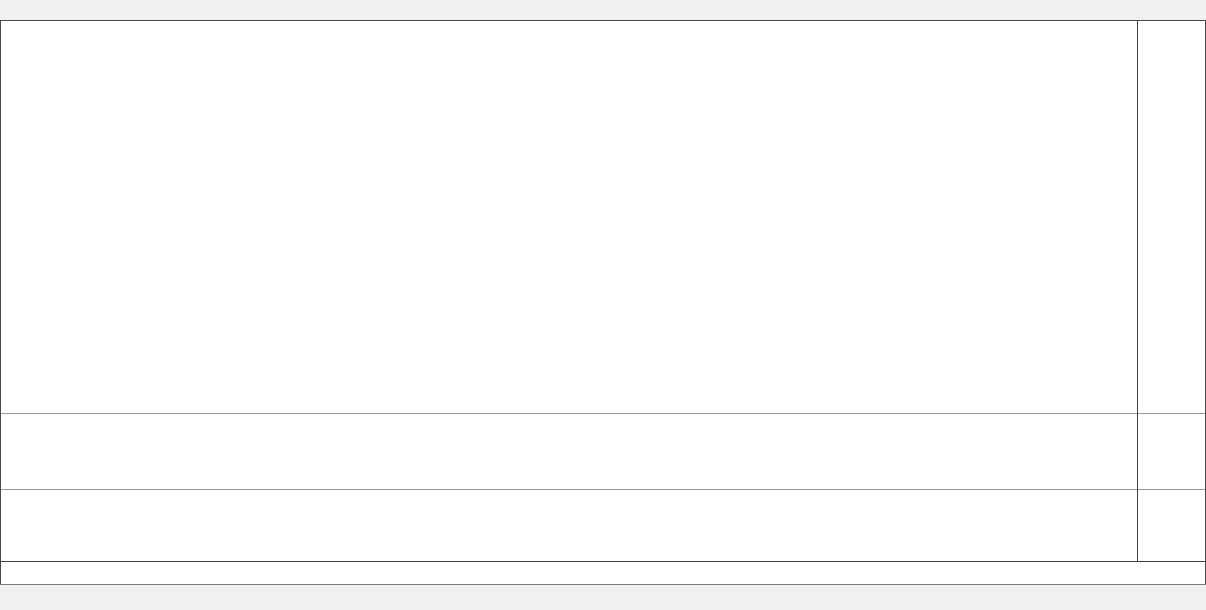 The image size is (1206, 610). I want to click on chart-tab-bar, so click(603, 597).